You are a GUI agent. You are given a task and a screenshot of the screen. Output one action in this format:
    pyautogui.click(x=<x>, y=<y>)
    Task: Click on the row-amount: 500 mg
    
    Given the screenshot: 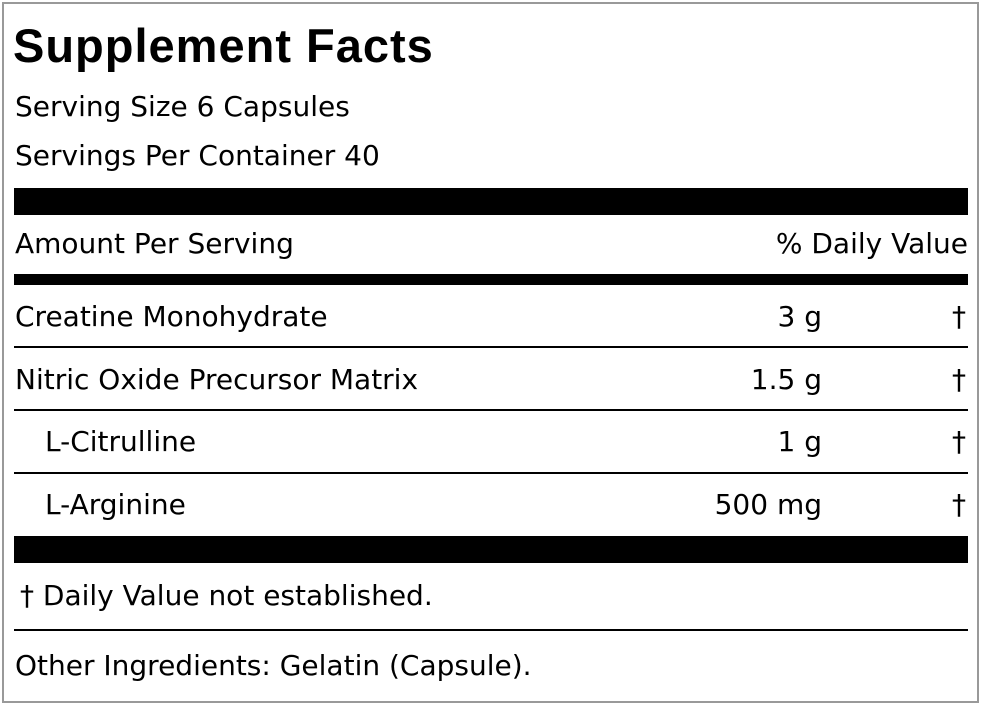 What is the action you would take?
    pyautogui.click(x=768, y=504)
    